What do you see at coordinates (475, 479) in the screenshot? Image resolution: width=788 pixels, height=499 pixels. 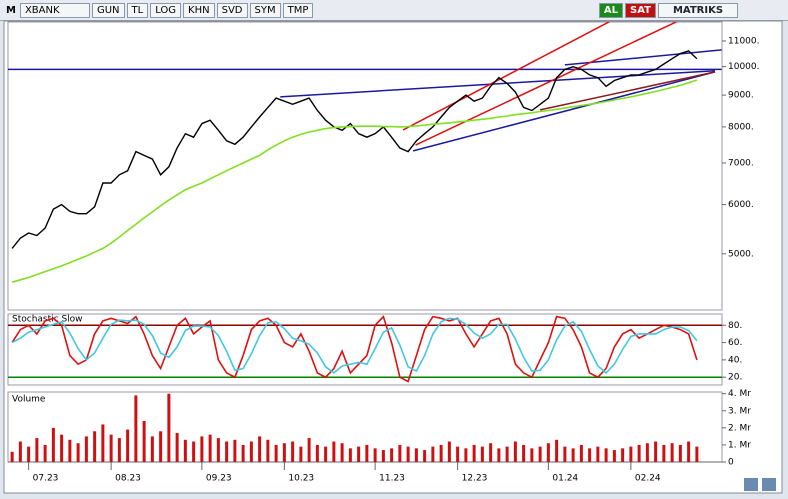 I see `x-tick-label: 12.23` at bounding box center [475, 479].